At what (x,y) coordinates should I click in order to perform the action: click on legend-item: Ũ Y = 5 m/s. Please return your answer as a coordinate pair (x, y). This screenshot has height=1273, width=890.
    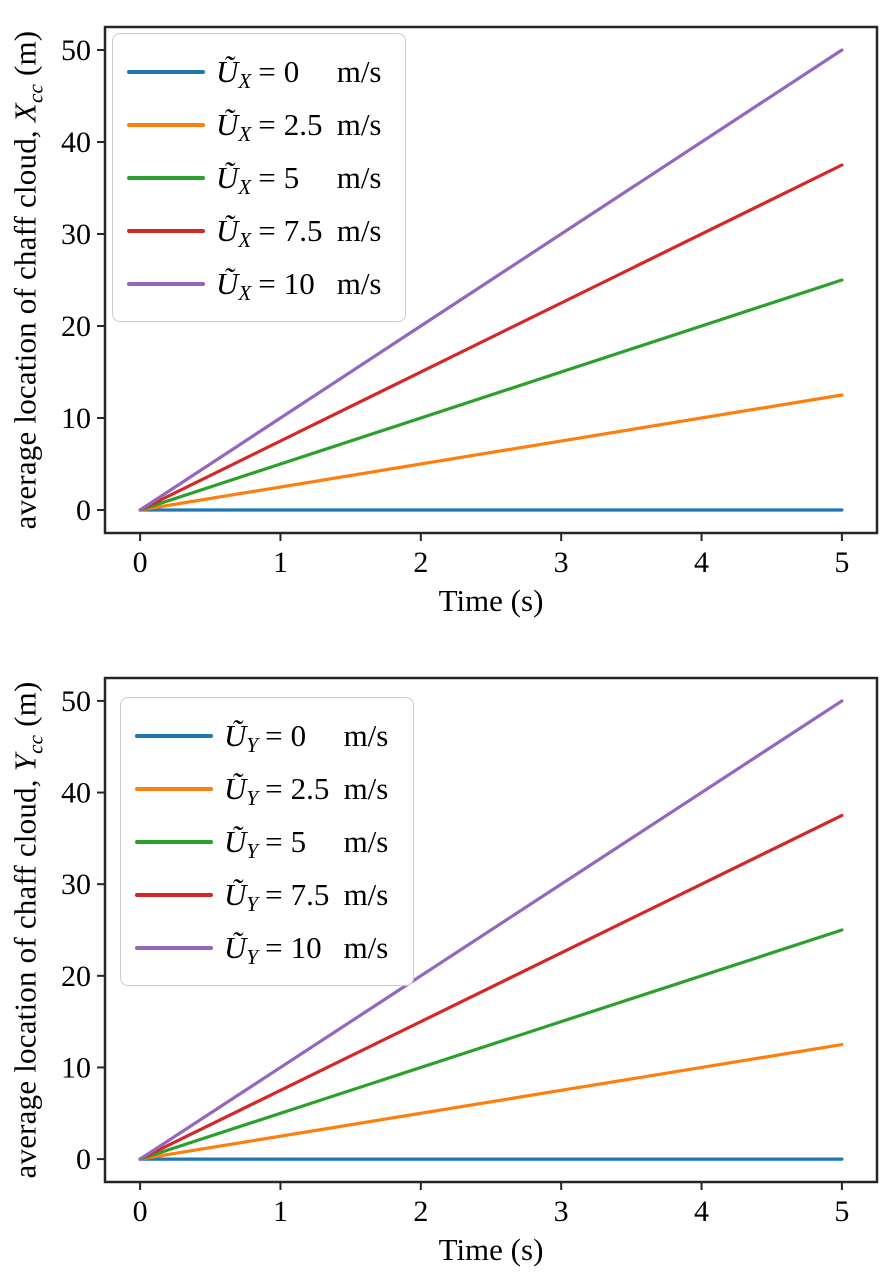
    Looking at the image, I should click on (267, 841).